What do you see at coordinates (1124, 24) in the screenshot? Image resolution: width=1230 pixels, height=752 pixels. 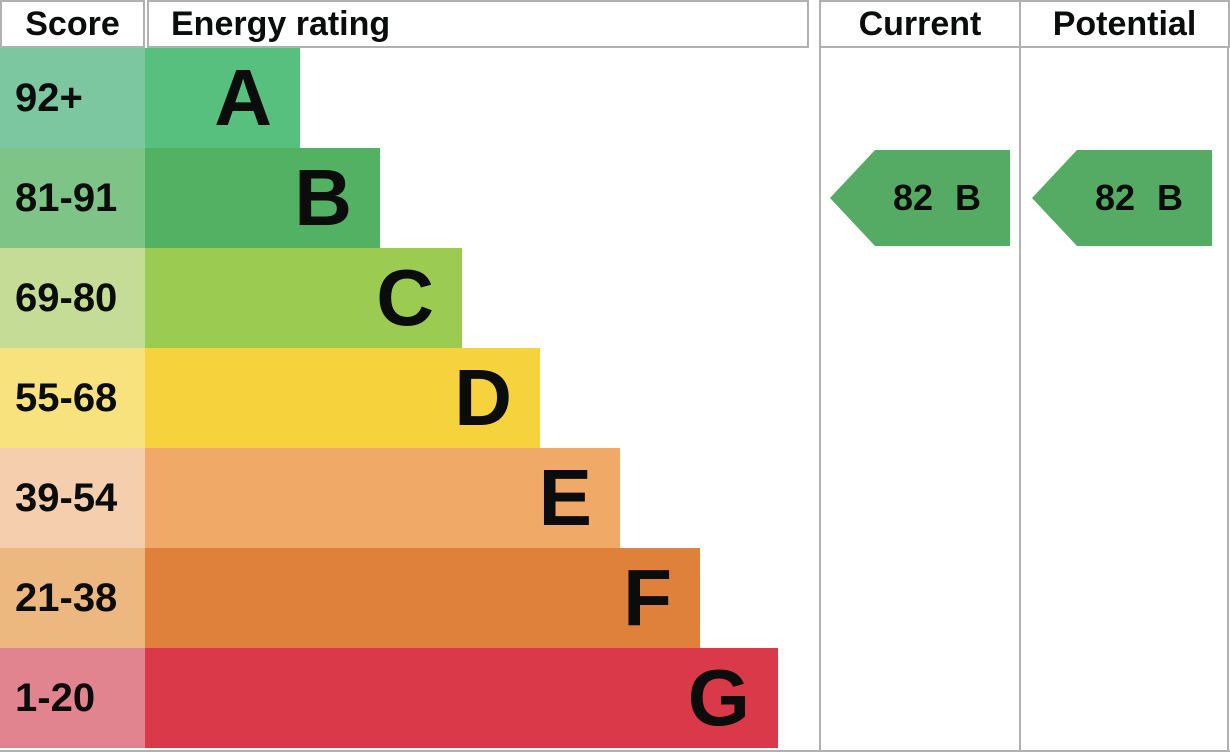 I see `header-potential: Potential` at bounding box center [1124, 24].